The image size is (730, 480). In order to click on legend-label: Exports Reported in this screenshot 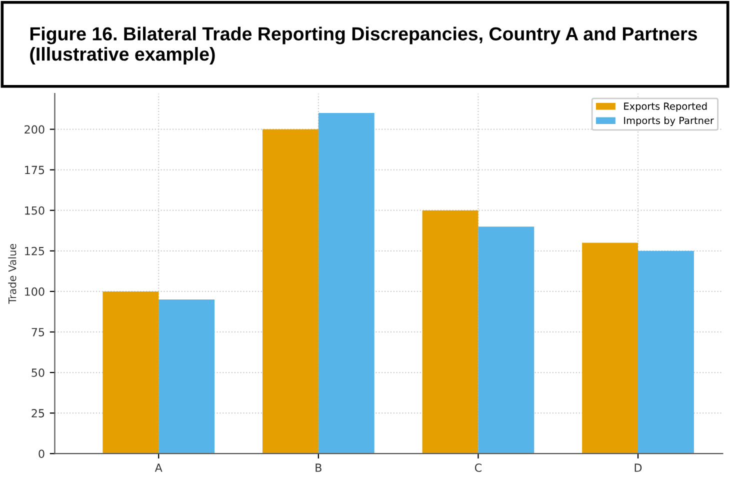, I will do `click(665, 107)`.